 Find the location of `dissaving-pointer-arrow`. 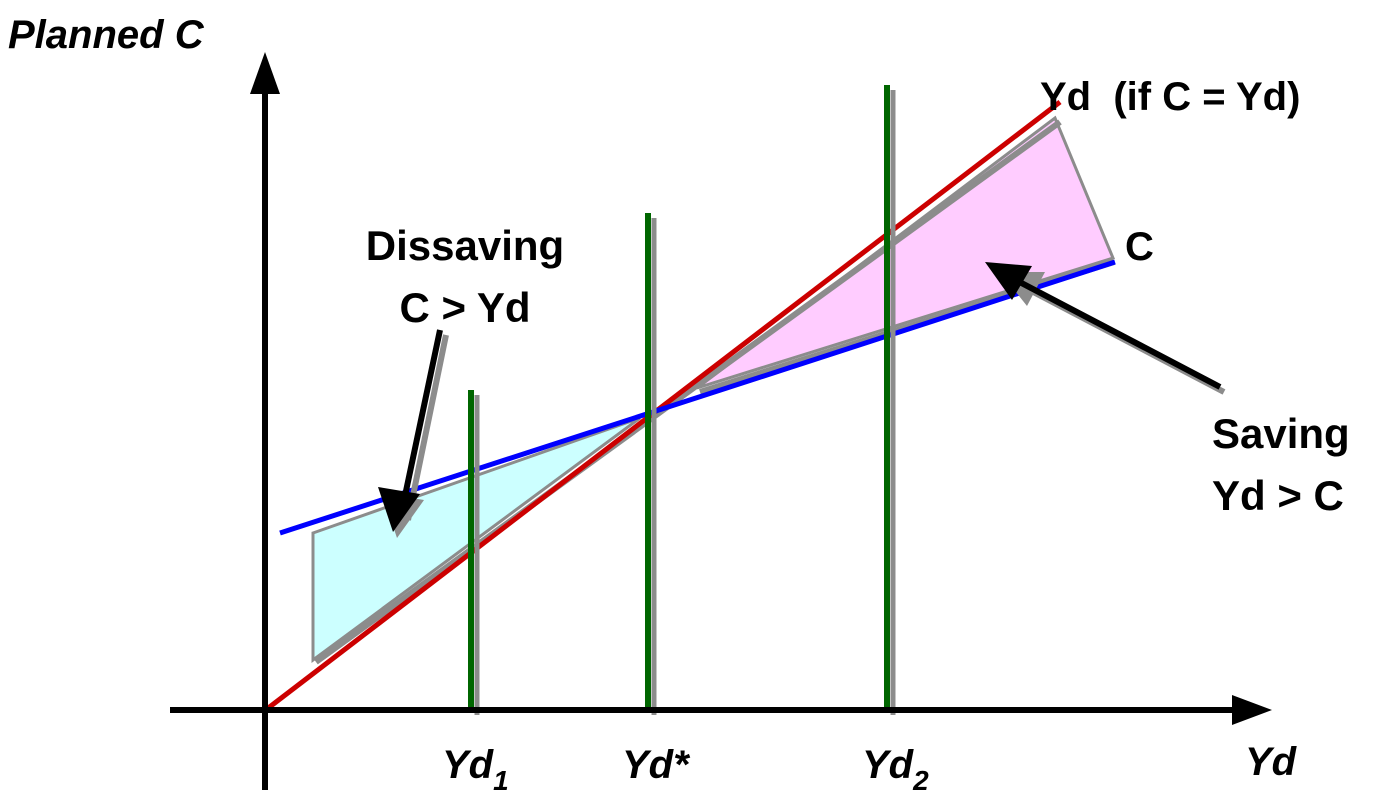

dissaving-pointer-arrow is located at coordinates (413, 433).